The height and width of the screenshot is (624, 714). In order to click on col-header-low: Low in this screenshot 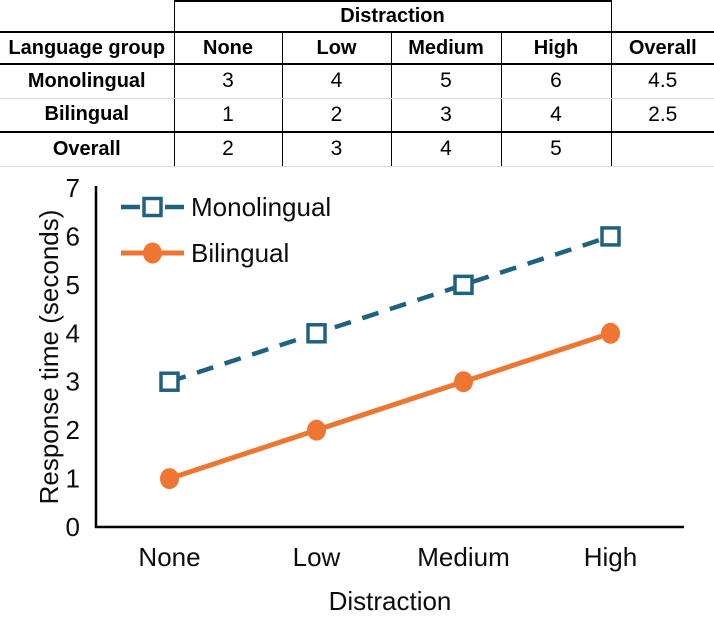, I will do `click(336, 48)`.